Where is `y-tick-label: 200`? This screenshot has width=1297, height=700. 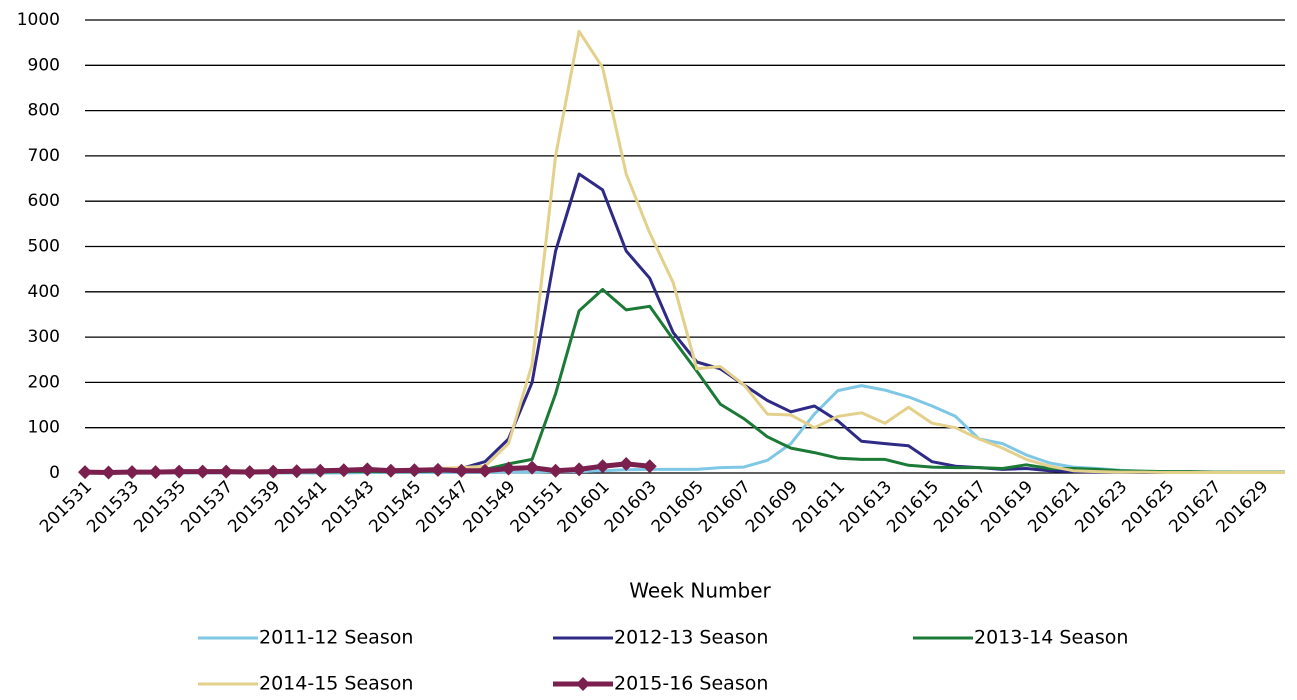
y-tick-label: 200 is located at coordinates (44, 382).